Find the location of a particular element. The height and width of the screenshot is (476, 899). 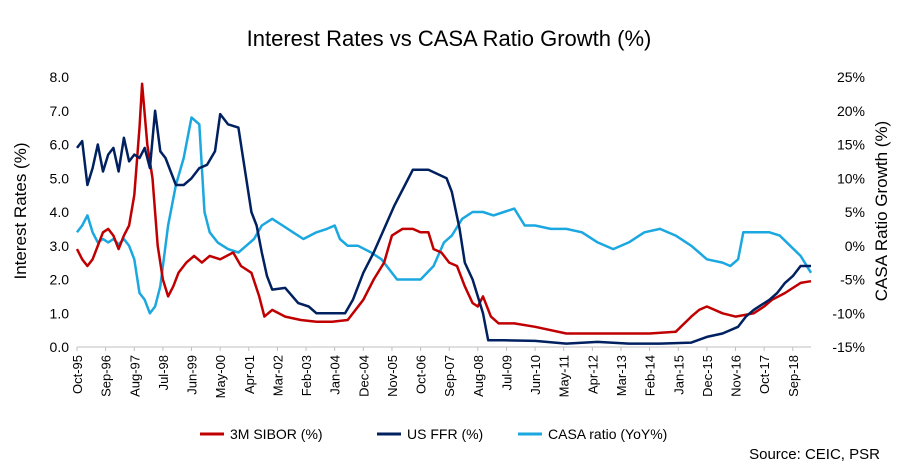

y-right-tick-label: 0% is located at coordinates (855, 246).